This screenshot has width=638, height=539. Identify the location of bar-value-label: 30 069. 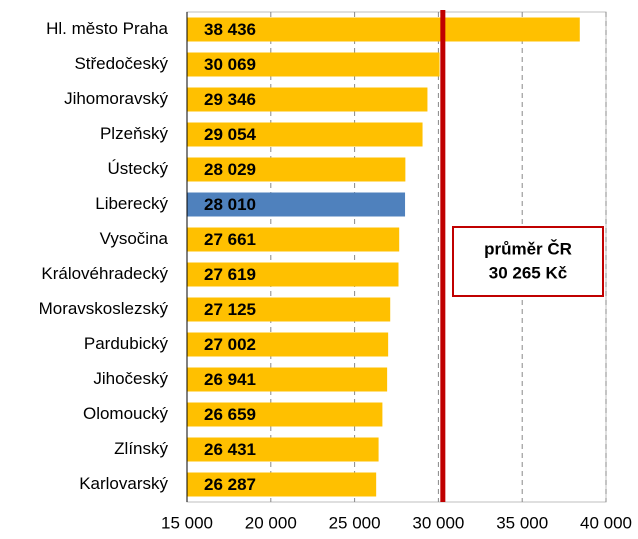
(230, 64).